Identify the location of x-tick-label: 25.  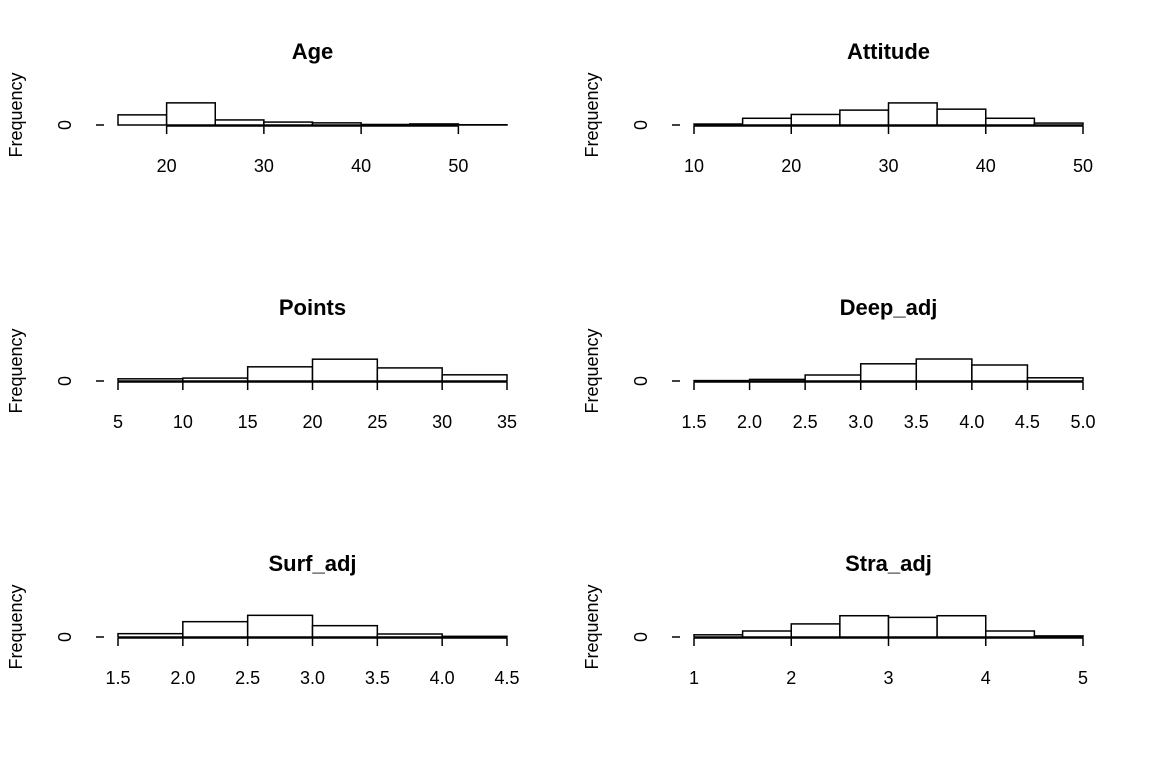
(377, 422).